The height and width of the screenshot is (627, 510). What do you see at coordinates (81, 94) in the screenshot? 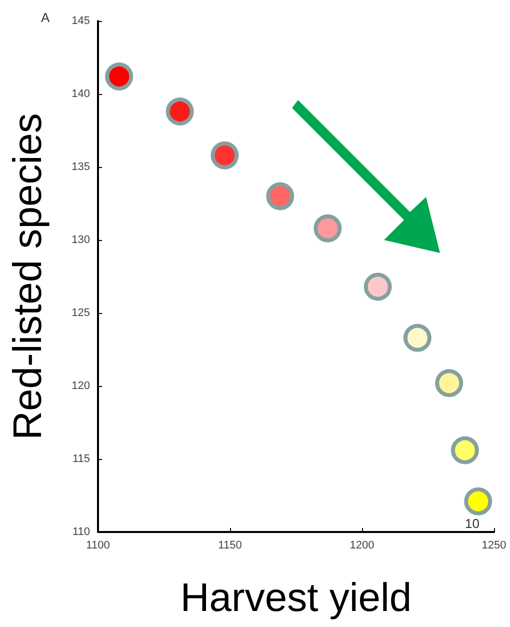
I see `y-tick-label: 140` at bounding box center [81, 94].